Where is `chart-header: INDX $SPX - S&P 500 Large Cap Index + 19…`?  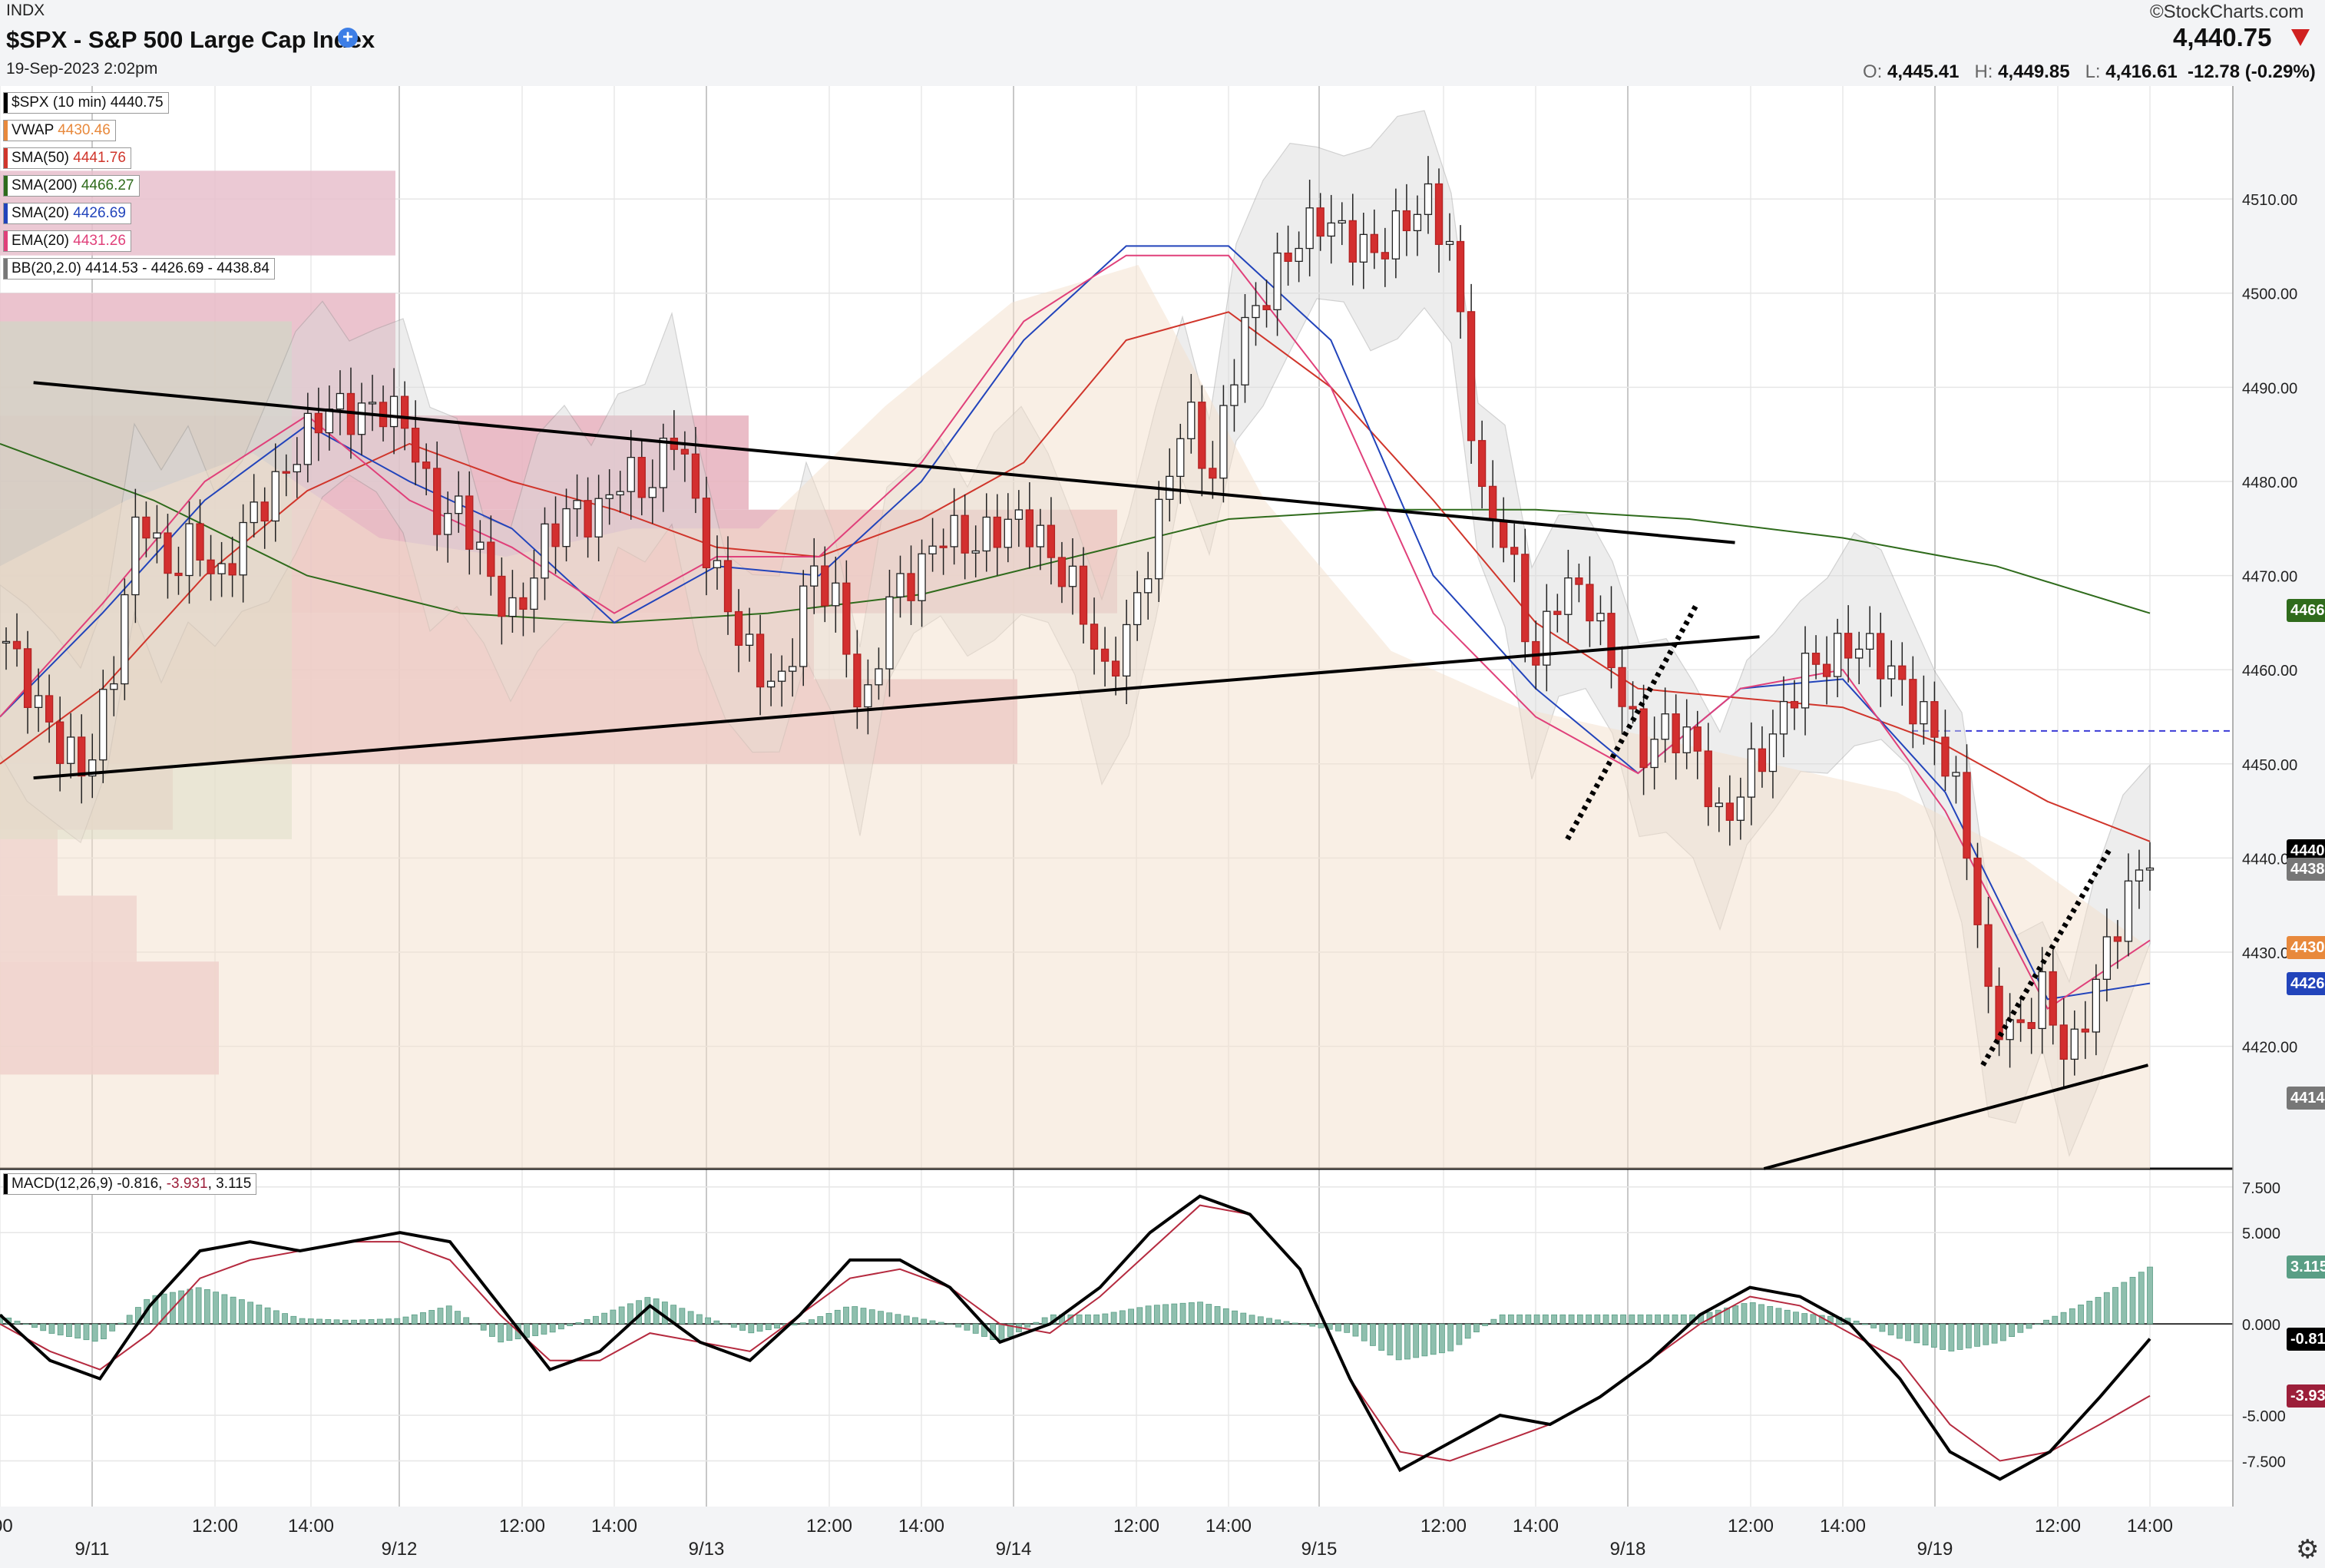 chart-header: INDX $SPX - S&P 500 Large Cap Index + 19… is located at coordinates (1162, 43).